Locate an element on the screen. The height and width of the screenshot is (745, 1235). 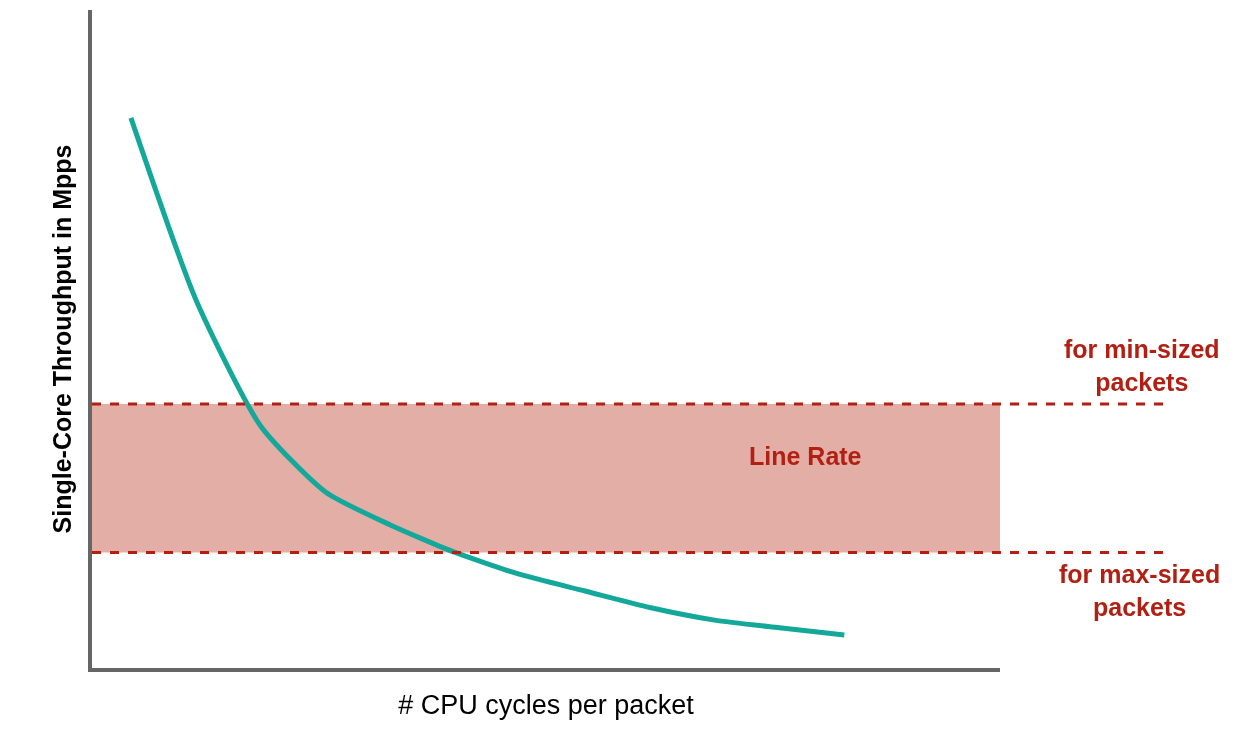
x-axis-title: # CPU cycles per packet is located at coordinates (546, 704).